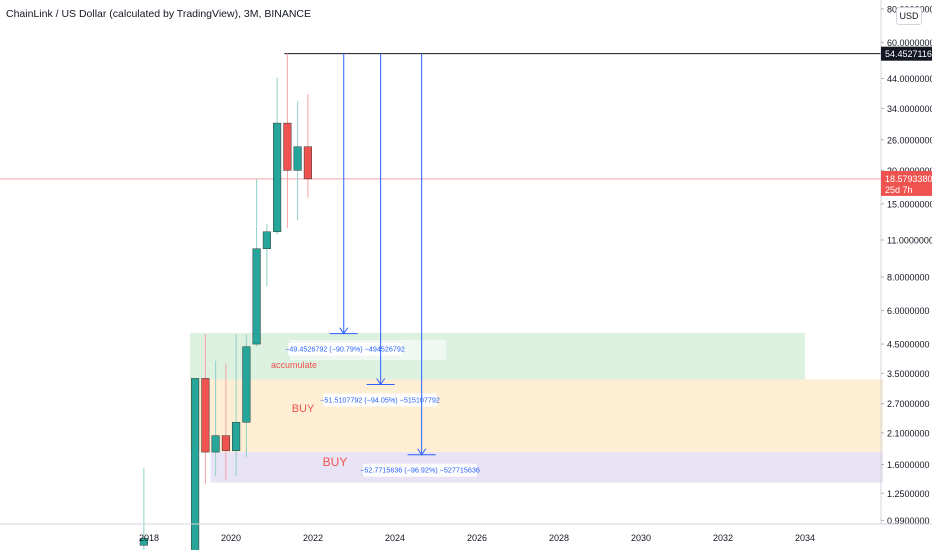  I want to click on zone-purple, so click(546, 467).